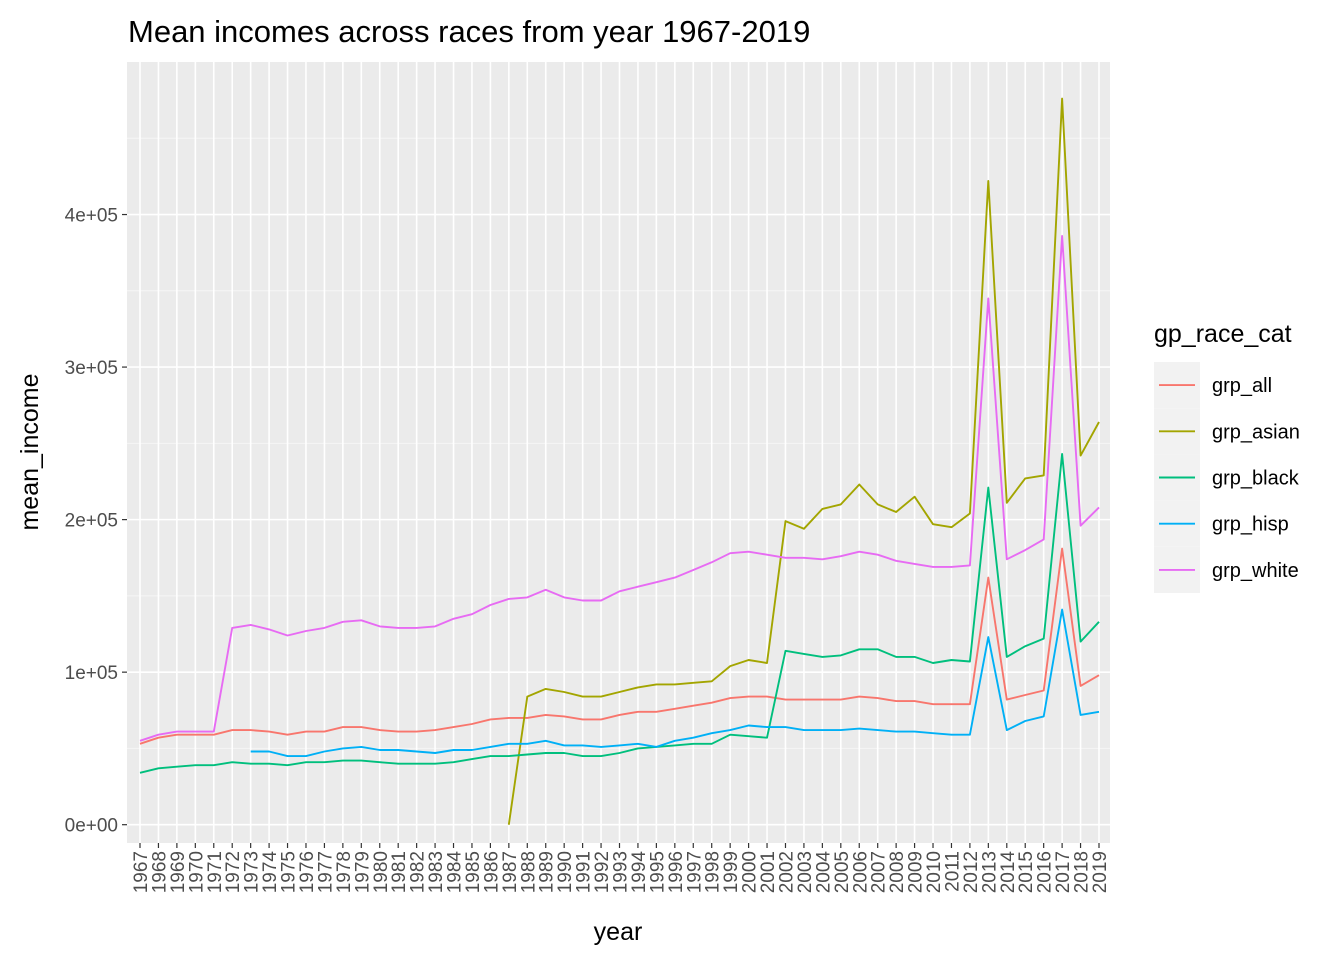 The image size is (1344, 960). Describe the element at coordinates (823, 872) in the screenshot. I see `x-tick-label: 2004` at that location.